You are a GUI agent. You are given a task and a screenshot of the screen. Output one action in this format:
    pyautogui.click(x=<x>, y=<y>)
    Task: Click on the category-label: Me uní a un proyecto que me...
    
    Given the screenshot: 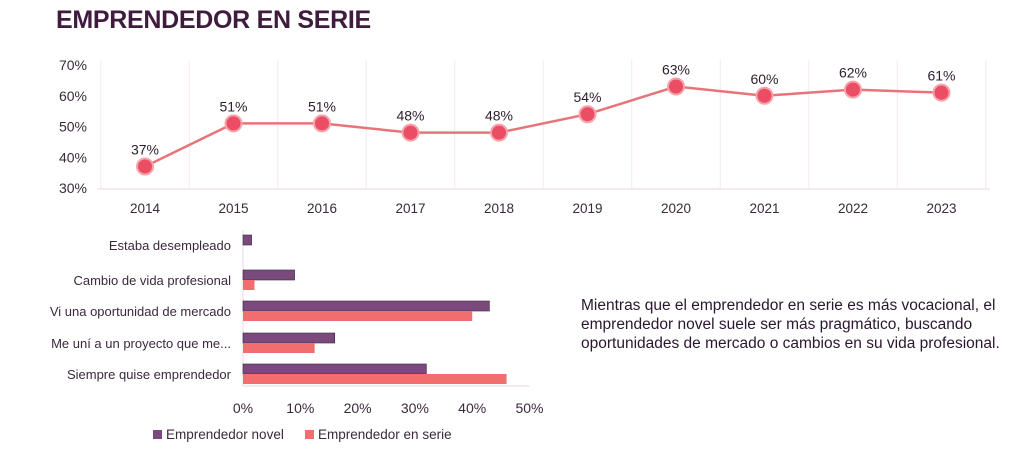 What is the action you would take?
    pyautogui.click(x=141, y=343)
    